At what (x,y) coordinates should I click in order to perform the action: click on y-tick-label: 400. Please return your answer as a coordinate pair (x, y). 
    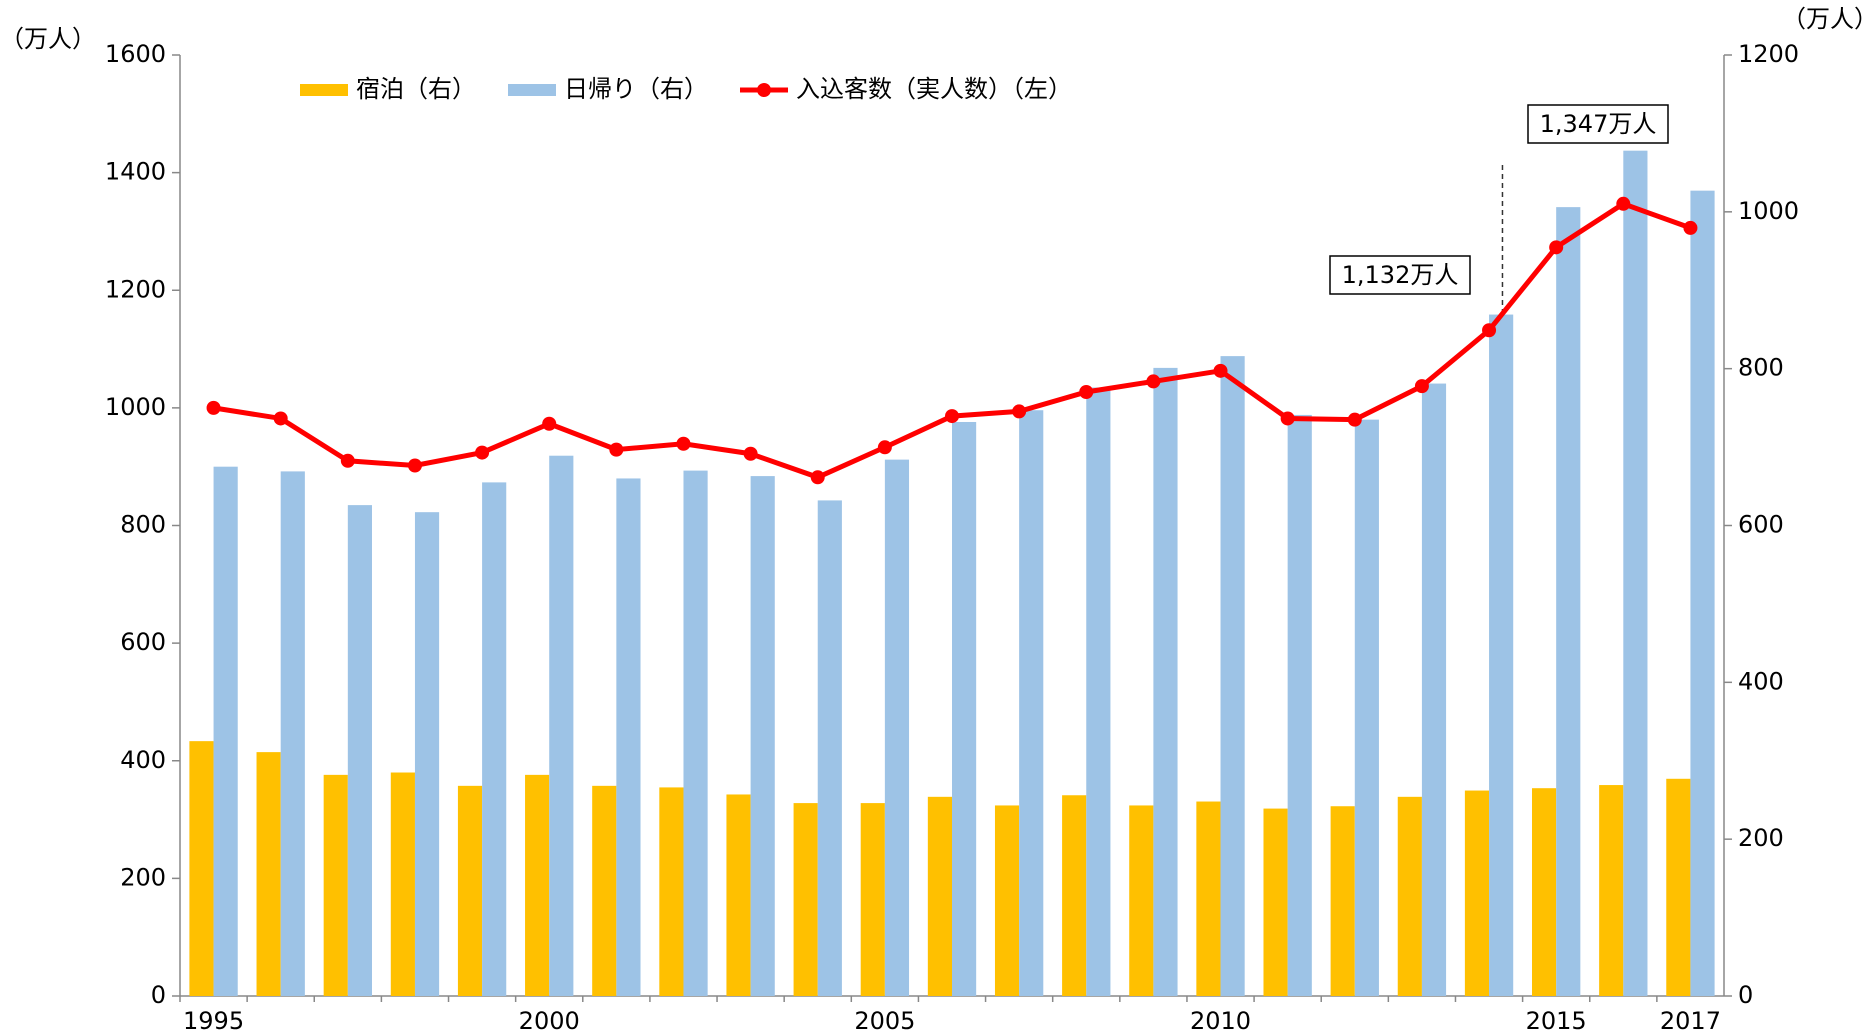
    Looking at the image, I should click on (143, 760).